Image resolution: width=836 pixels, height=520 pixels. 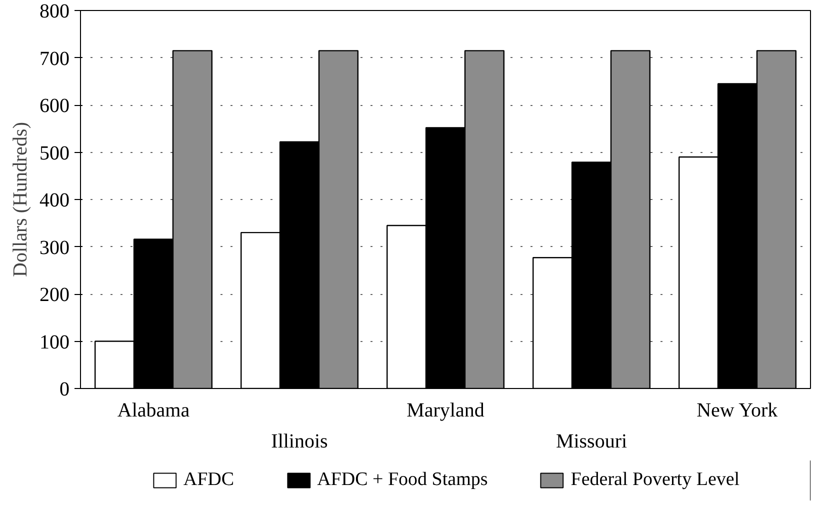 I want to click on x-tick-label: New York, so click(x=737, y=411).